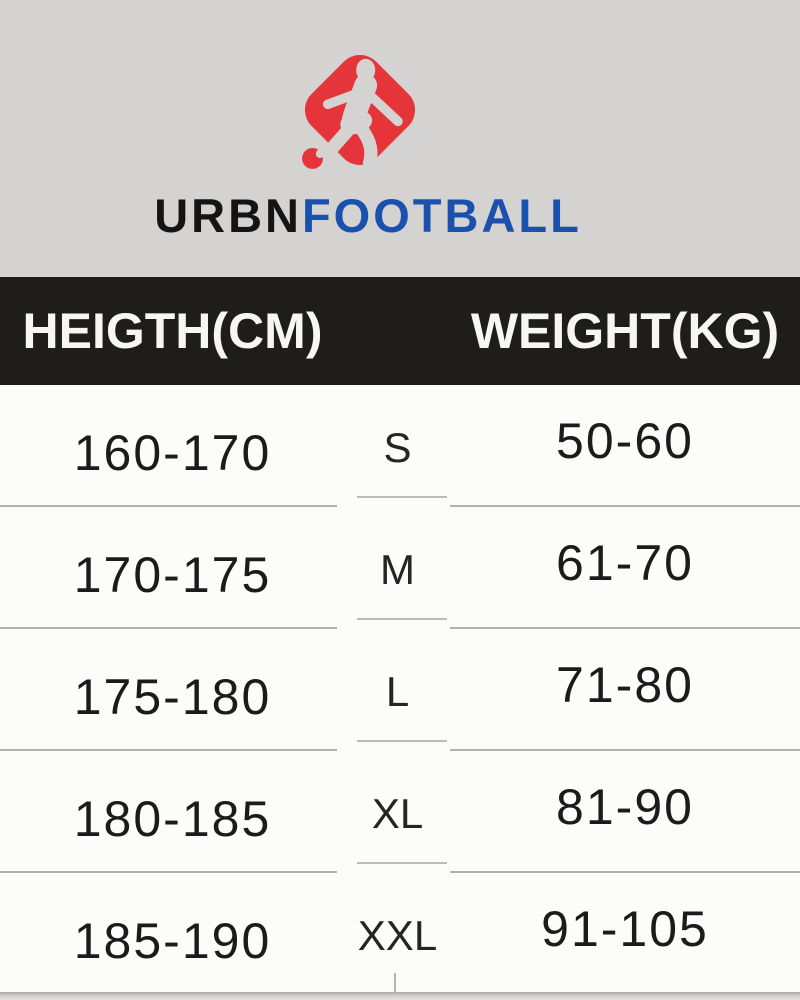  I want to click on brand-name-primary: URBN, so click(228, 215).